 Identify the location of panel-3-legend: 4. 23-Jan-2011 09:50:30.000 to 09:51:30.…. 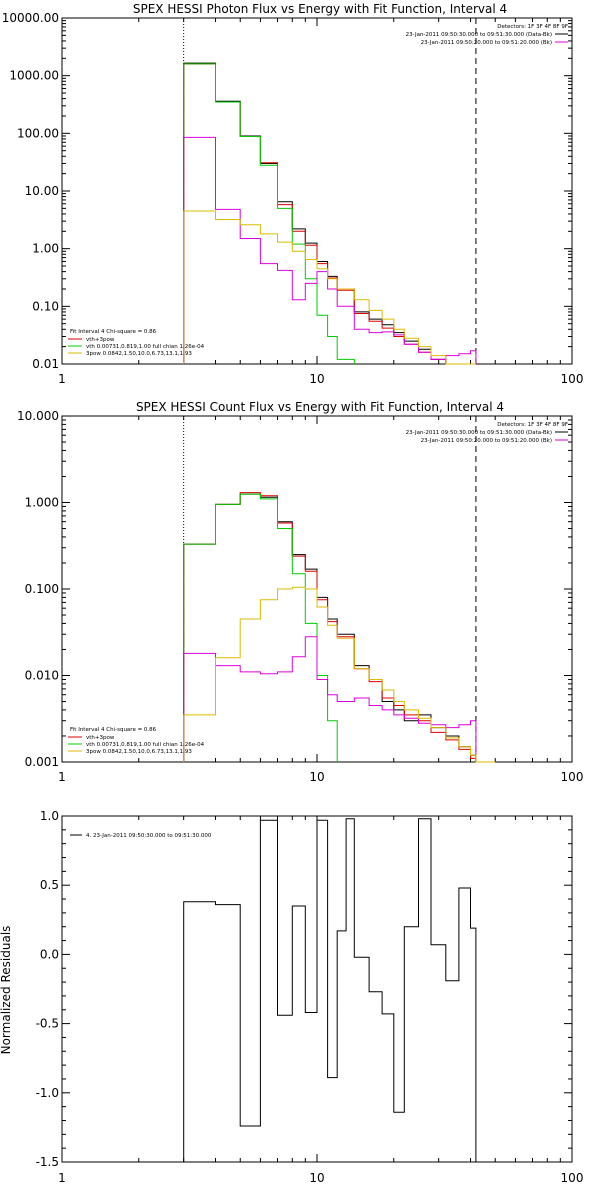
(141, 836).